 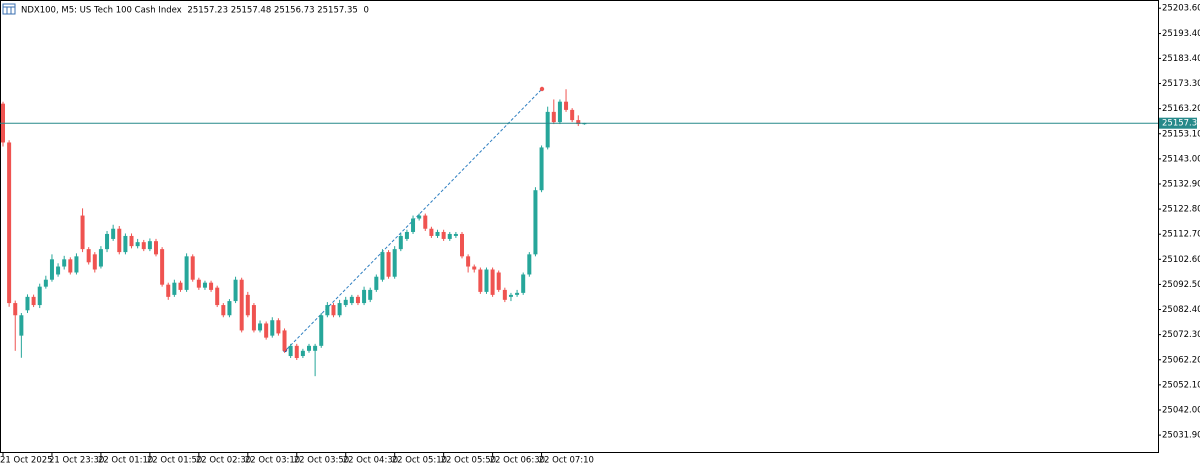 What do you see at coordinates (1181, 360) in the screenshot?
I see `y-tick-label: 25062.20` at bounding box center [1181, 360].